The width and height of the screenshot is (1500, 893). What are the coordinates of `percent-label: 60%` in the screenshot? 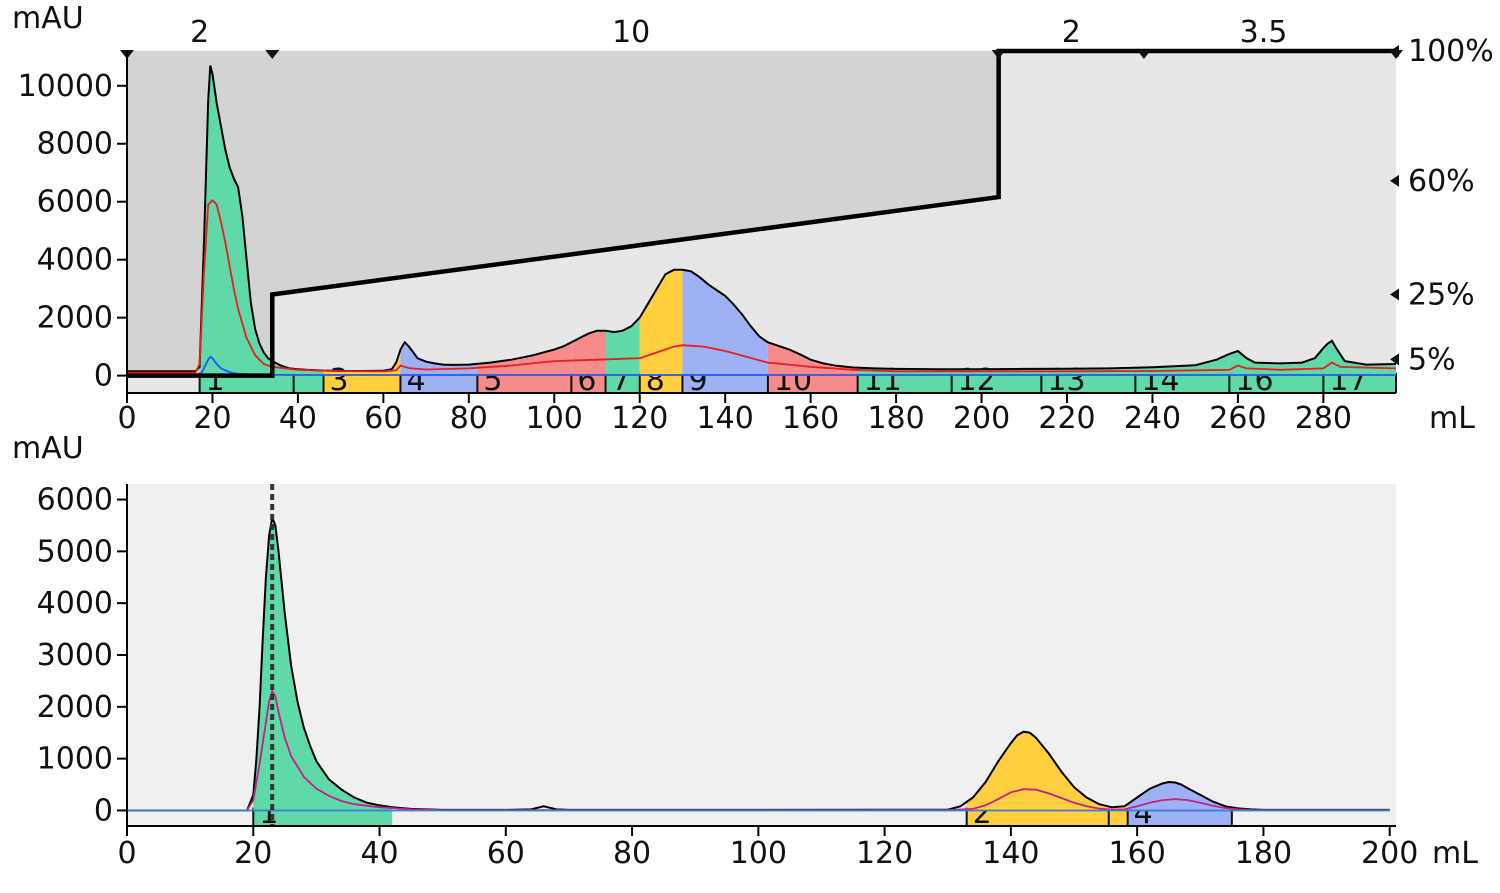 It's located at (1441, 181).